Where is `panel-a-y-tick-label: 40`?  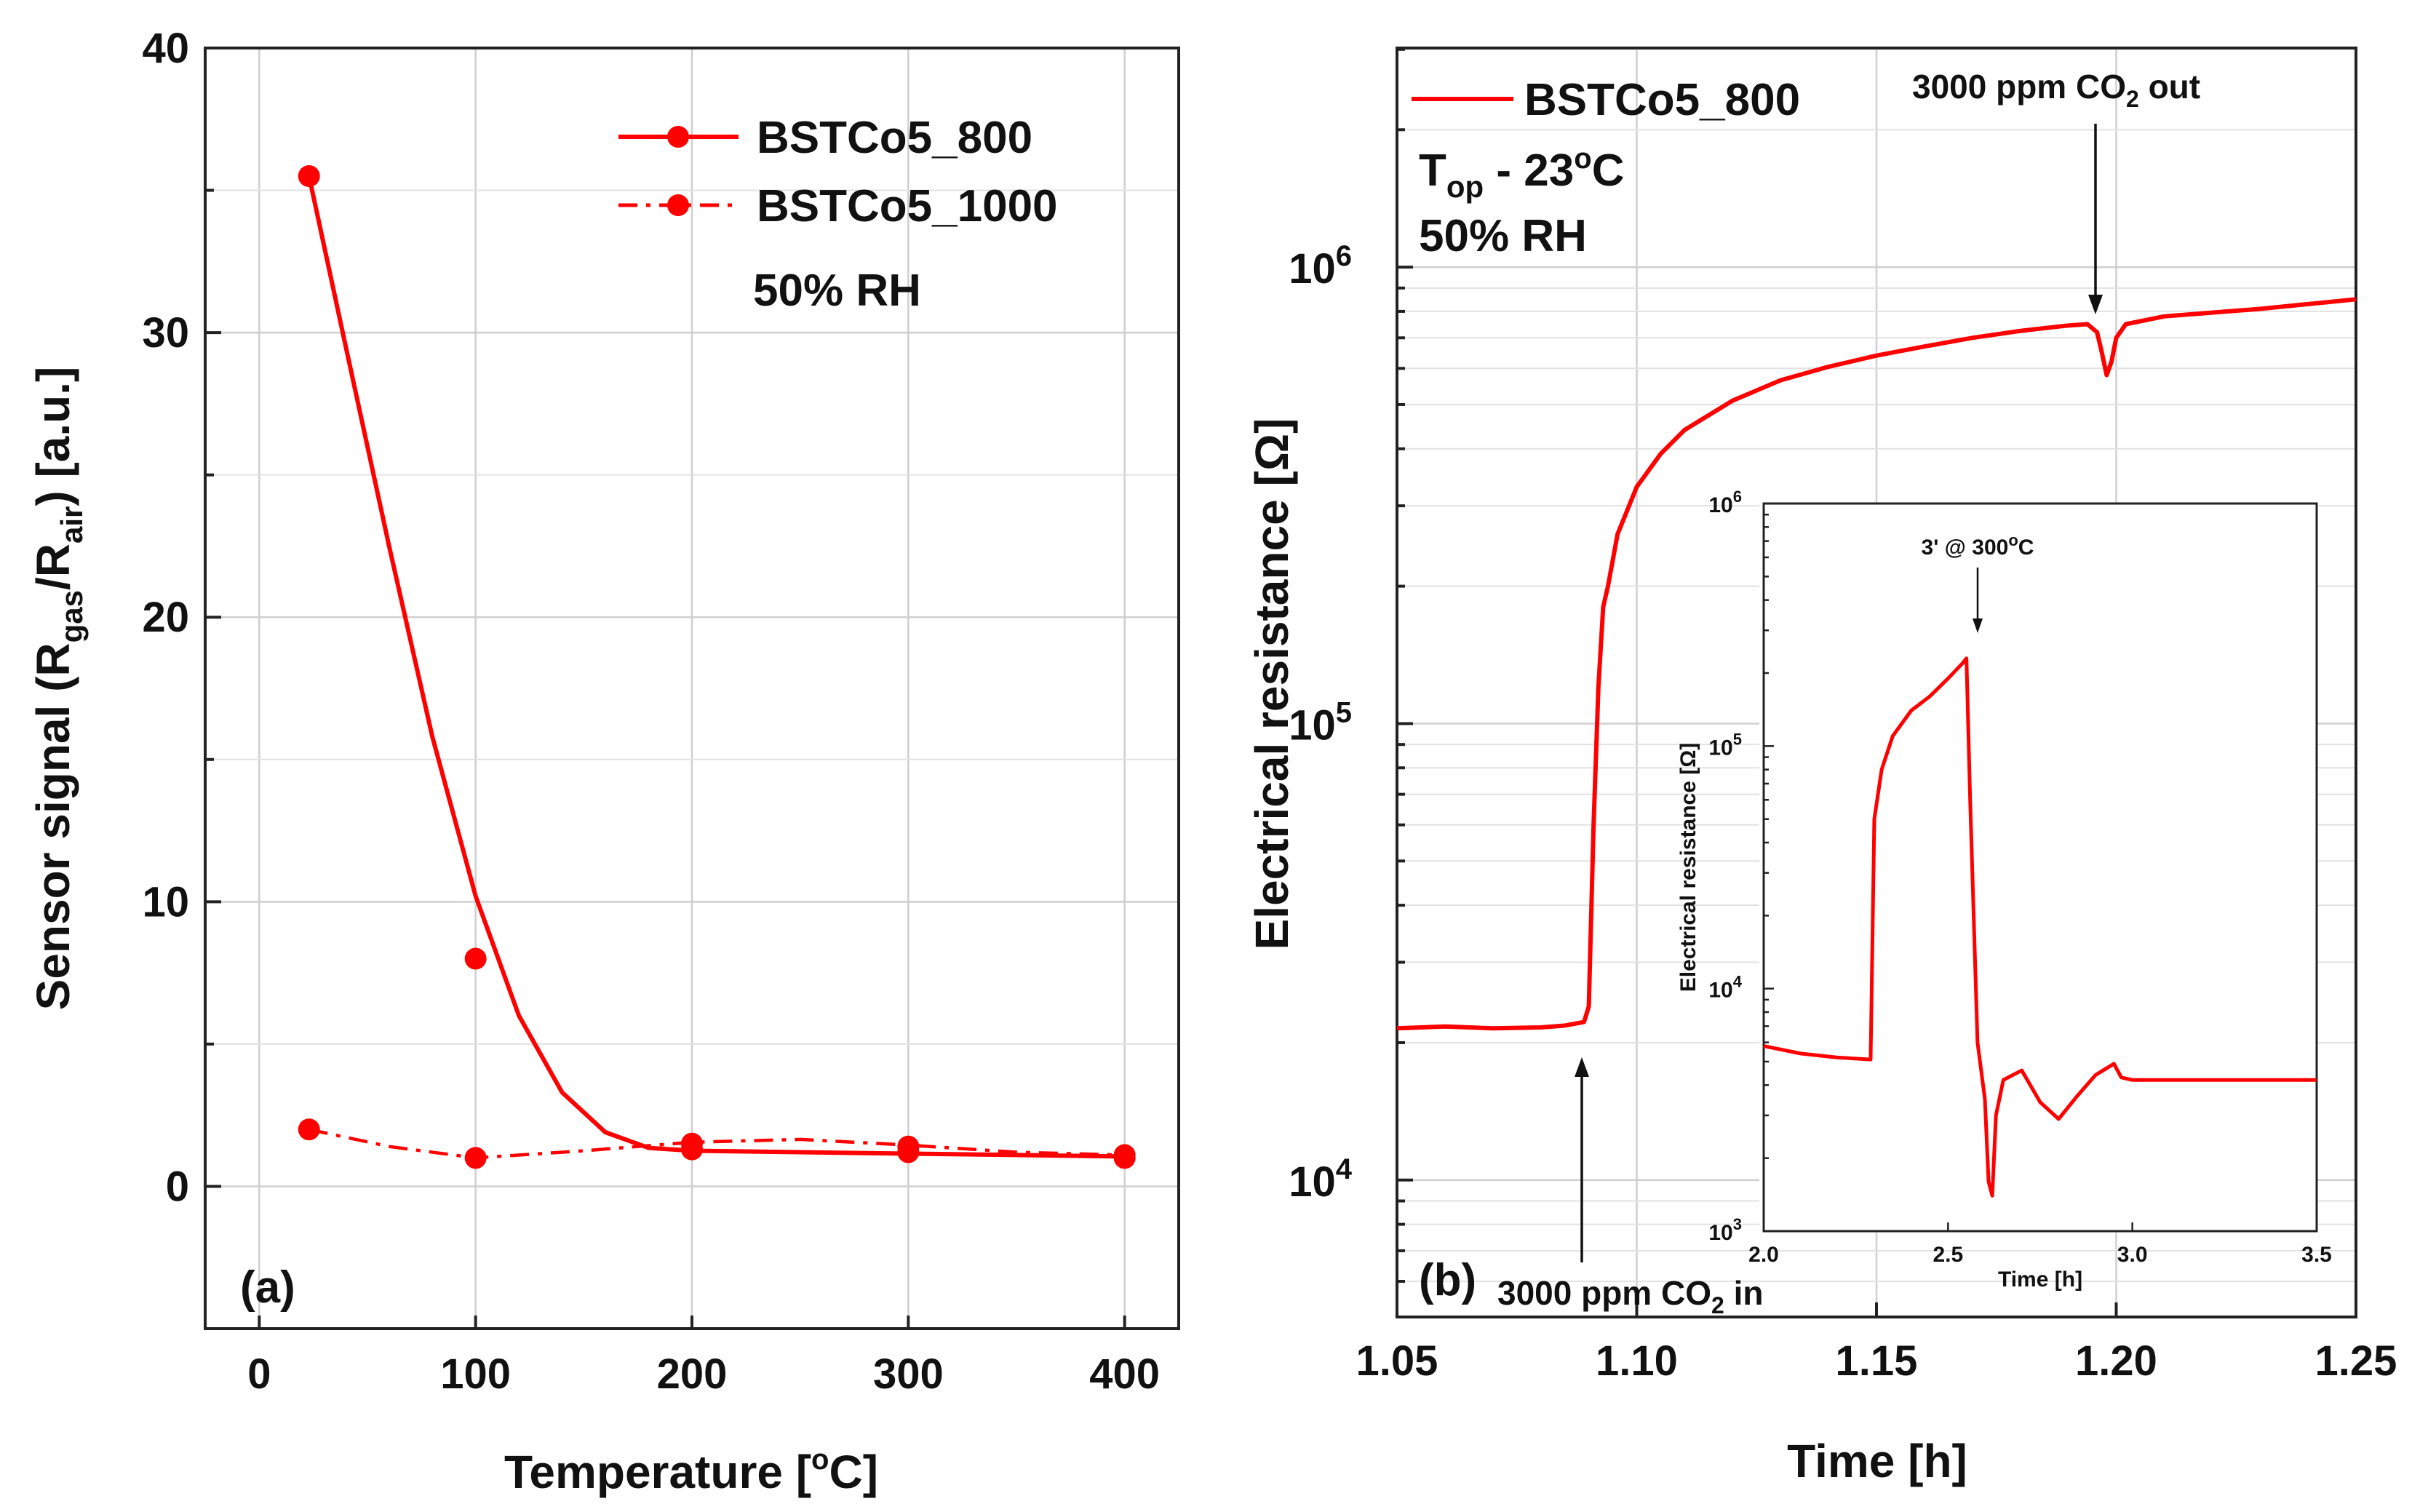
panel-a-y-tick-label: 40 is located at coordinates (165, 48).